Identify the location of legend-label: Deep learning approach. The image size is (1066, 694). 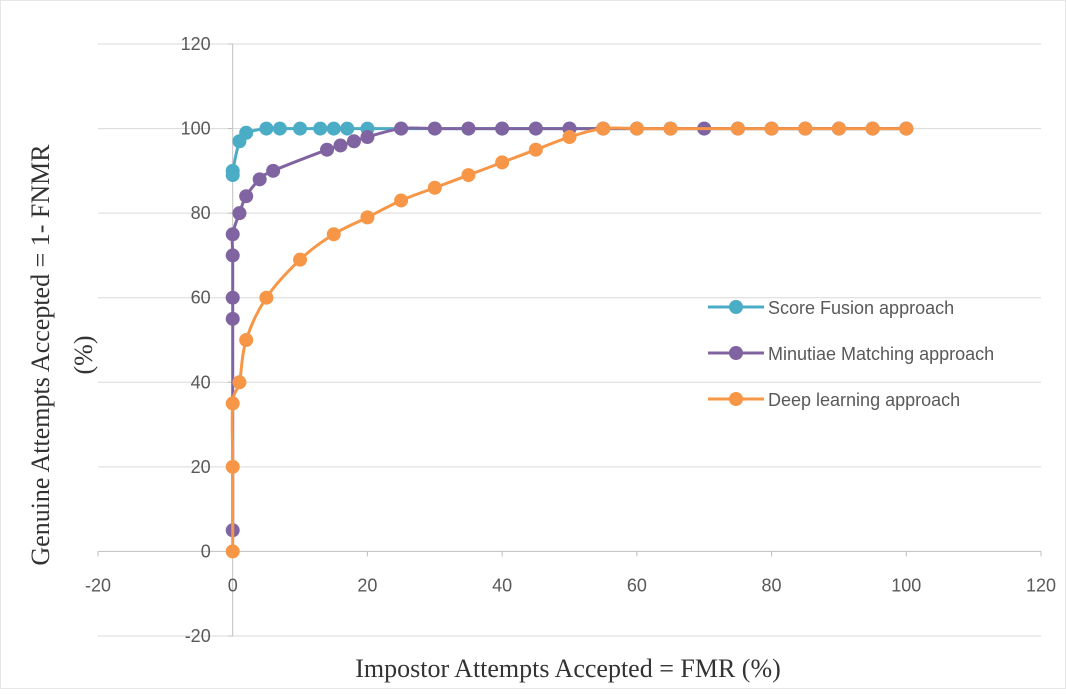
(864, 400).